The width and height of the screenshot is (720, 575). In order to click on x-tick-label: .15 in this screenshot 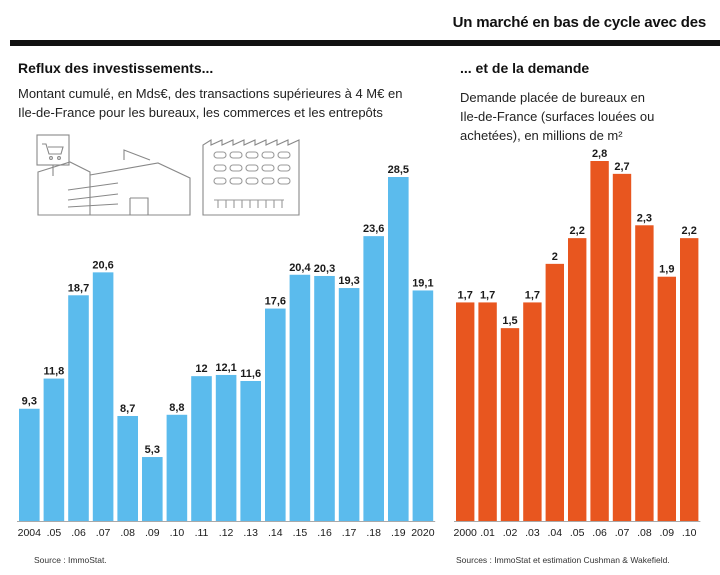, I will do `click(300, 533)`.